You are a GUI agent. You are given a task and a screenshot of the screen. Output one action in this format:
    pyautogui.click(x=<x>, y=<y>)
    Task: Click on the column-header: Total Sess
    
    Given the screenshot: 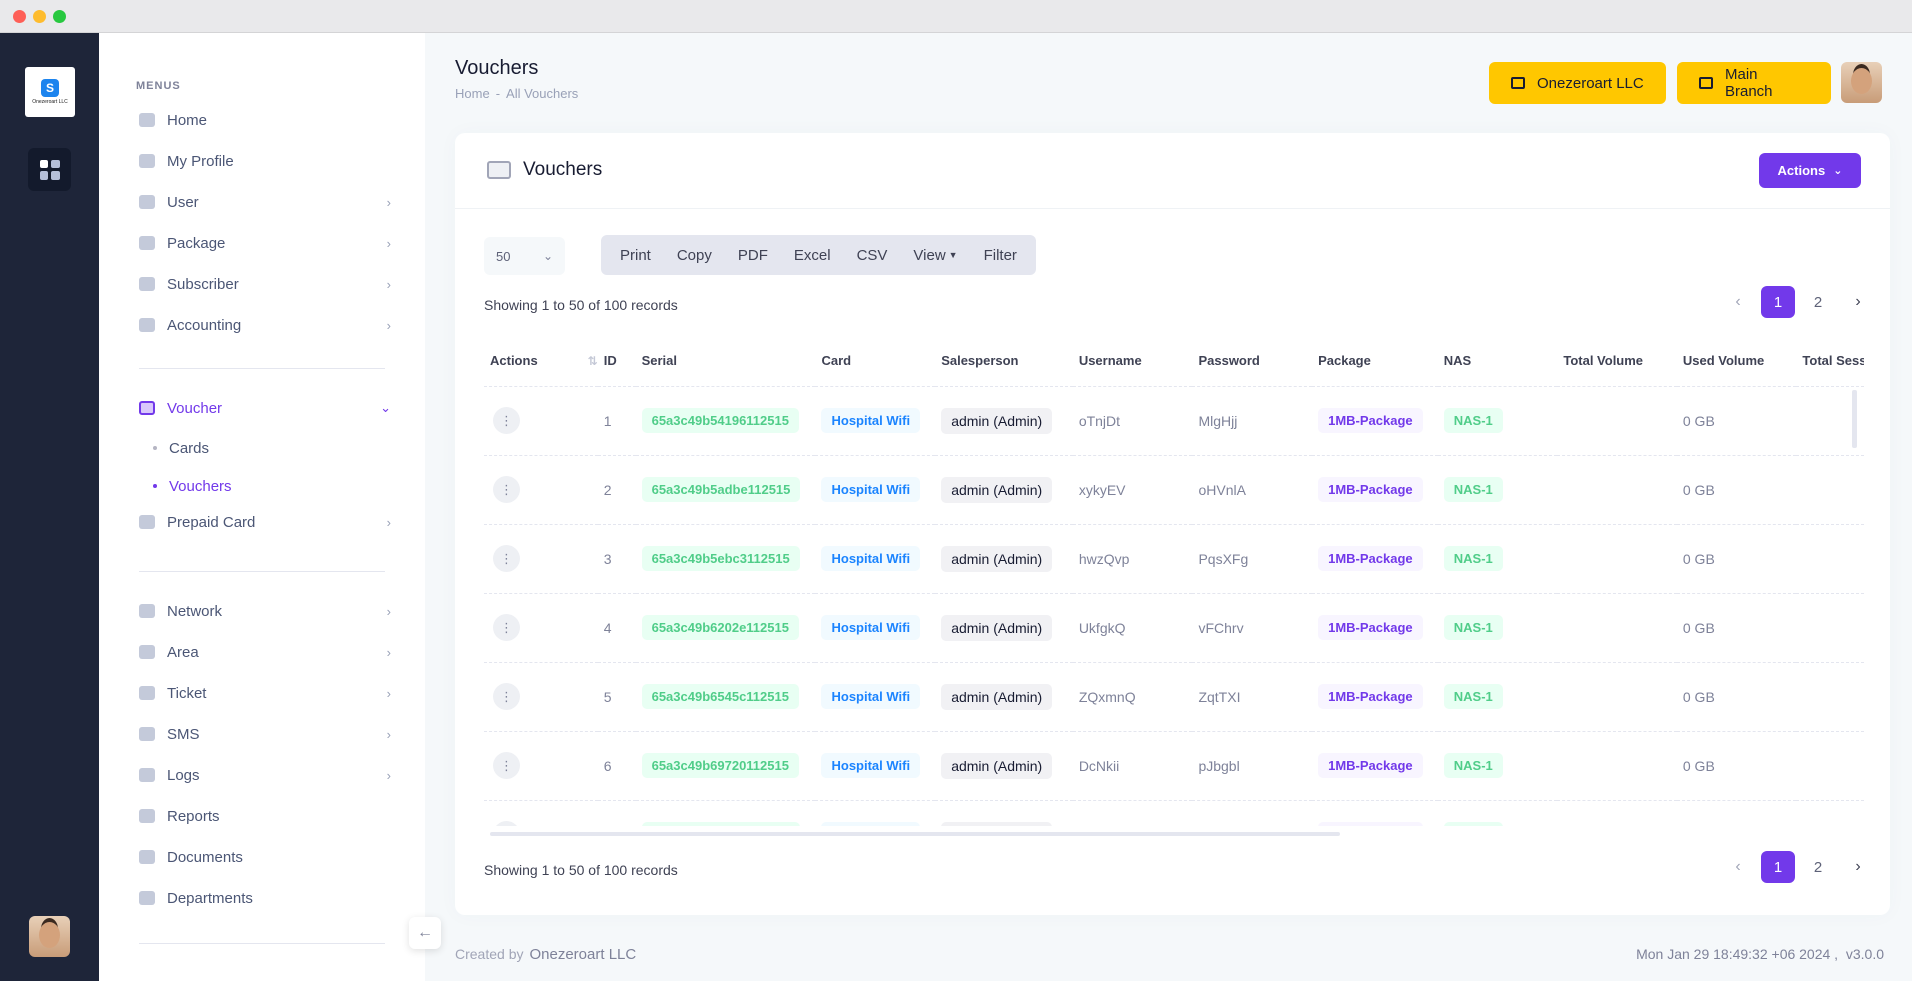 What is the action you would take?
    pyautogui.click(x=1830, y=361)
    